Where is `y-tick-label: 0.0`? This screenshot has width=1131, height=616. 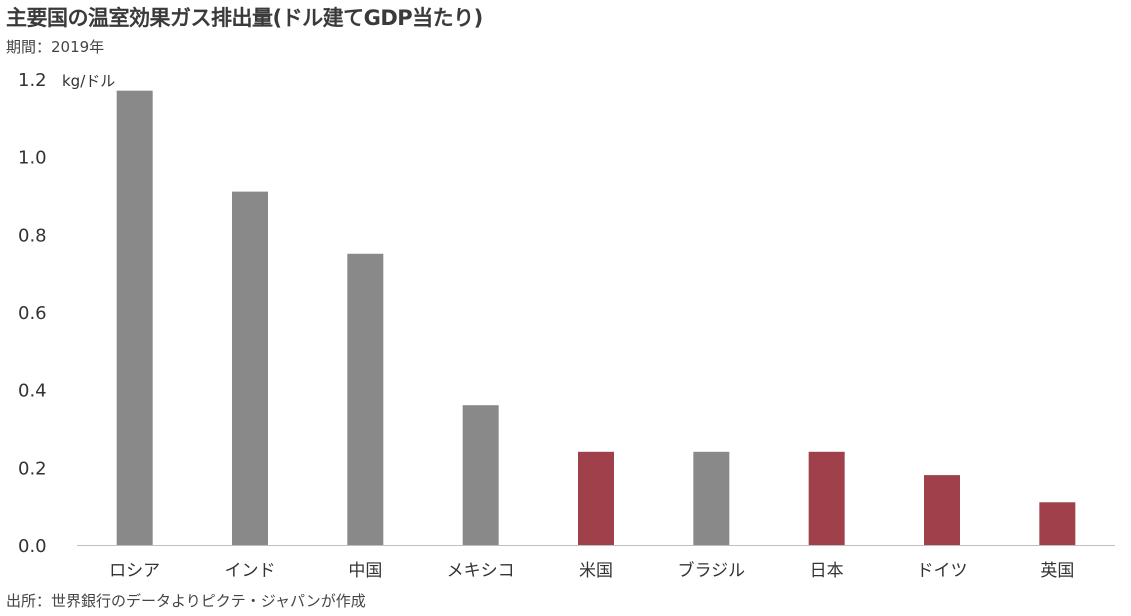 y-tick-label: 0.0 is located at coordinates (32, 546).